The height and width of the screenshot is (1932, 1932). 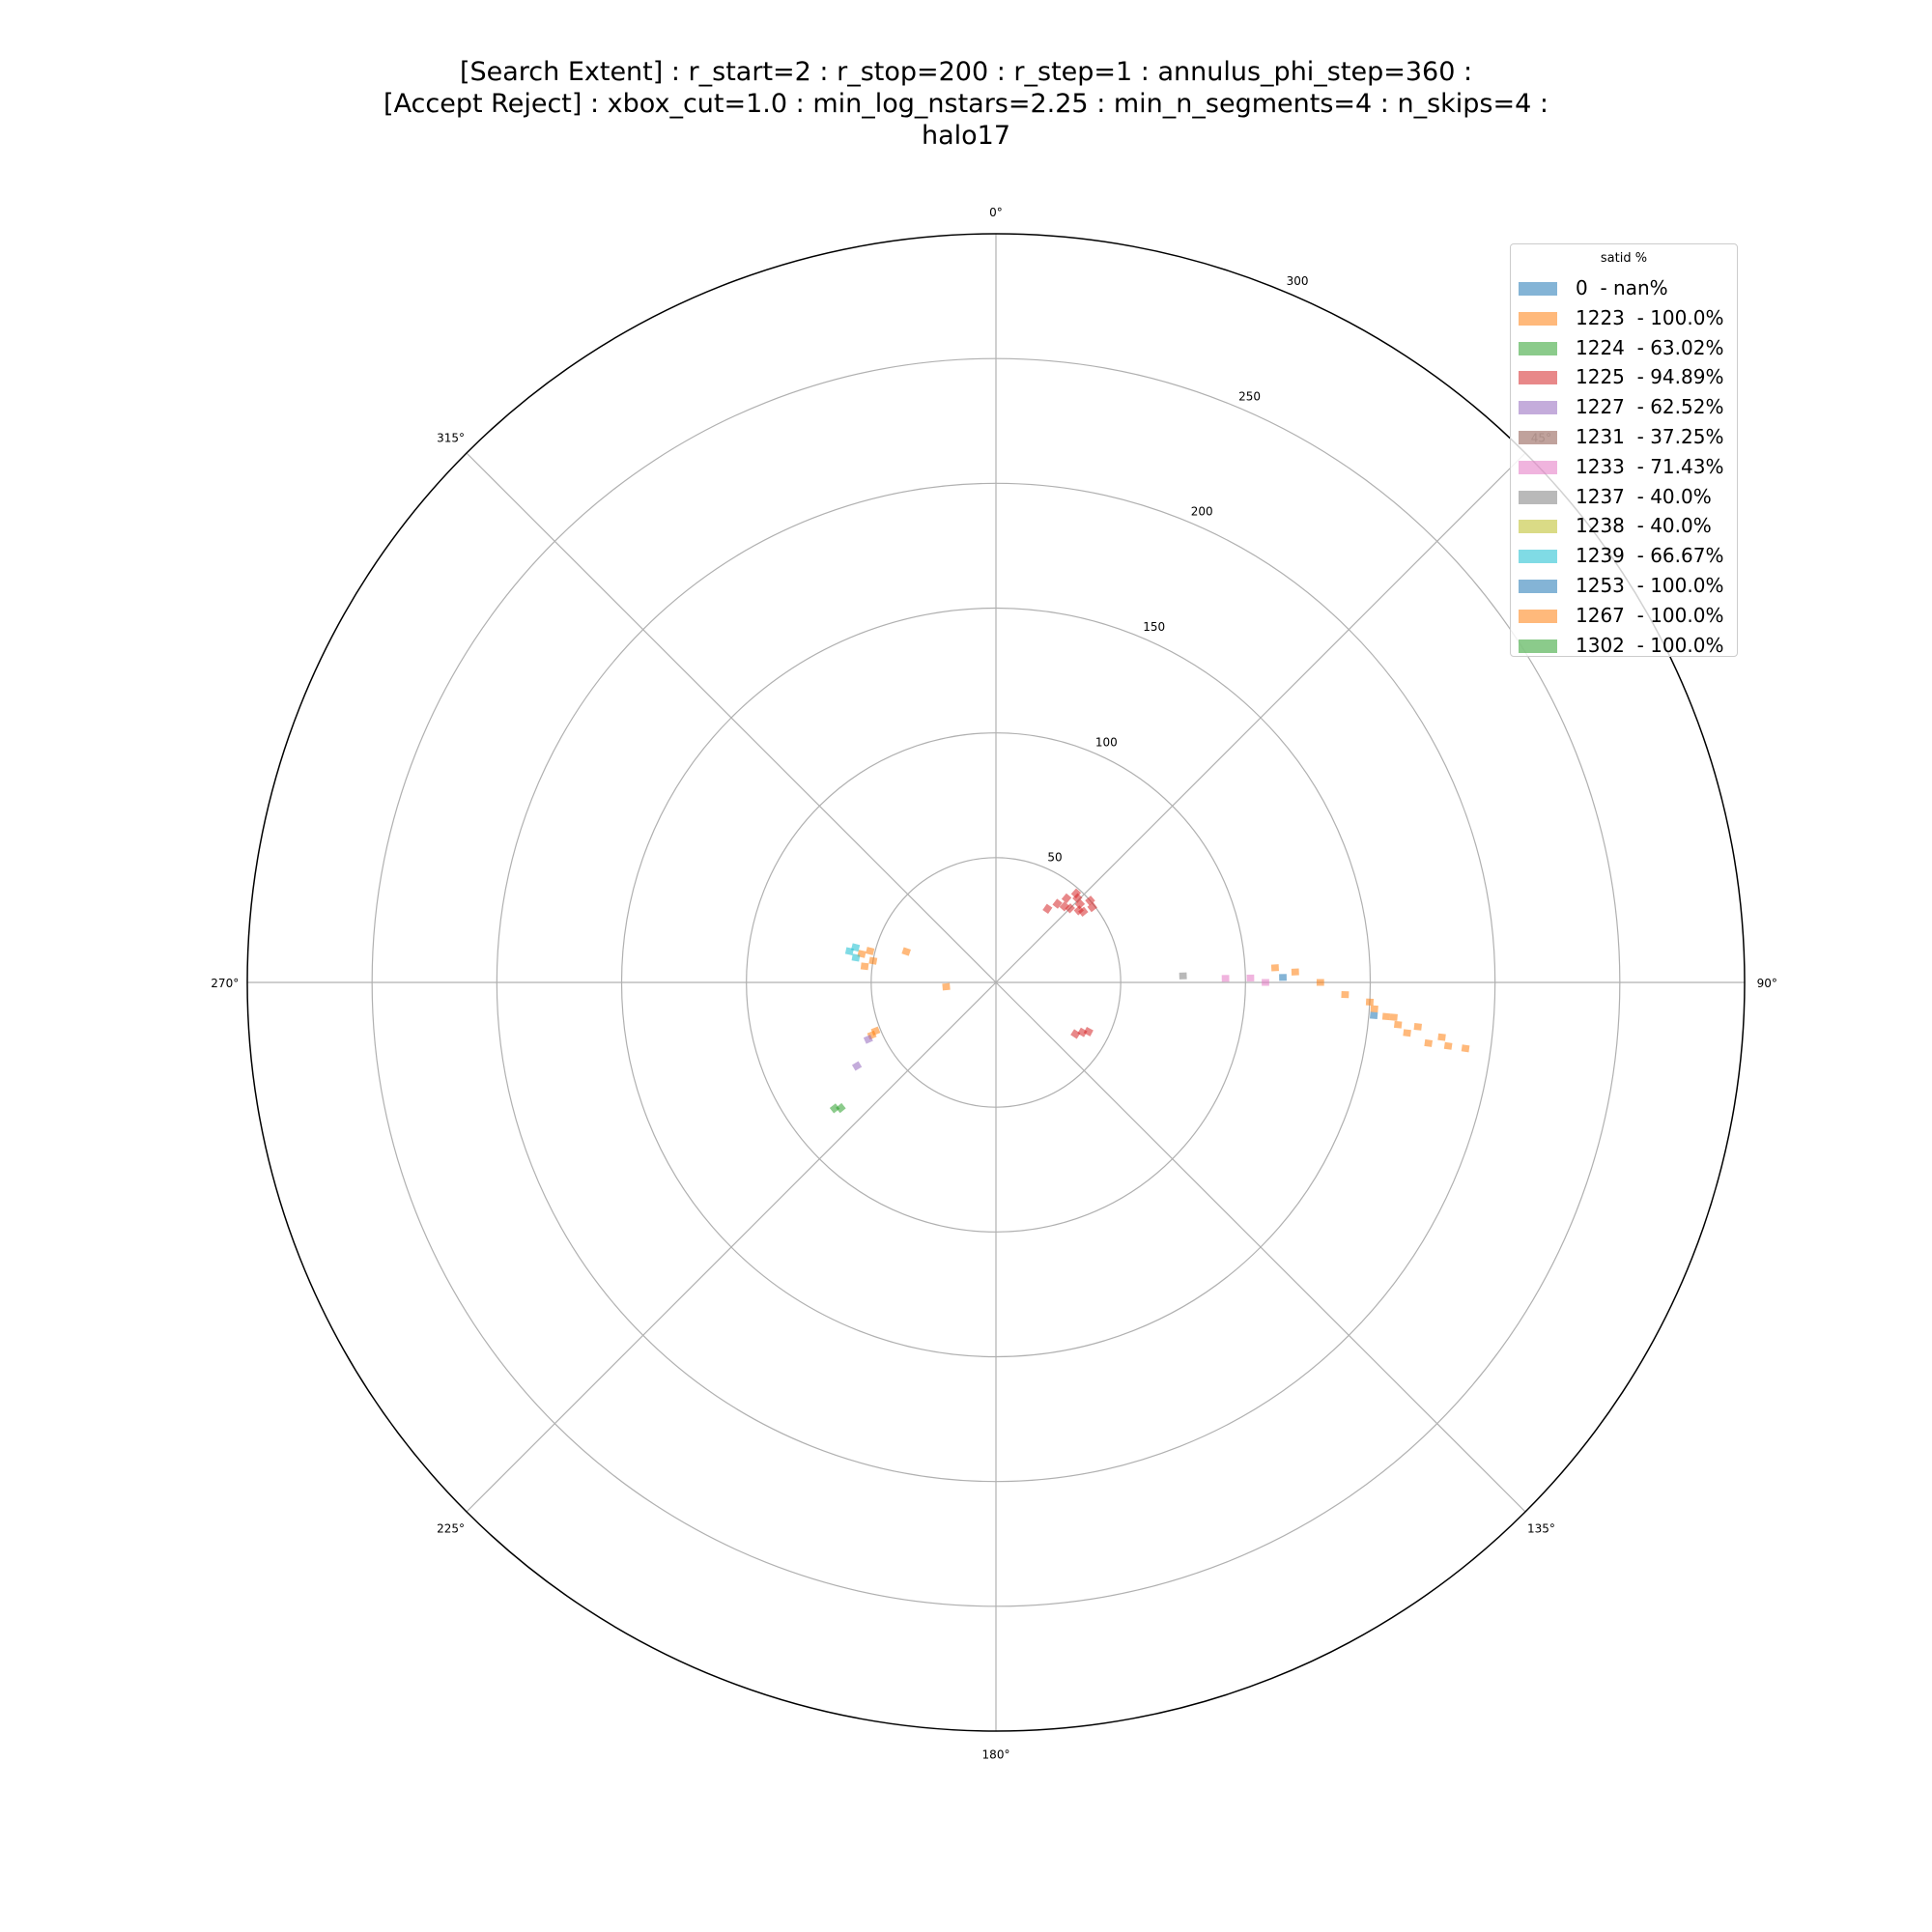 I want to click on legend-entry: 1223 - 100.0%, so click(x=1624, y=318).